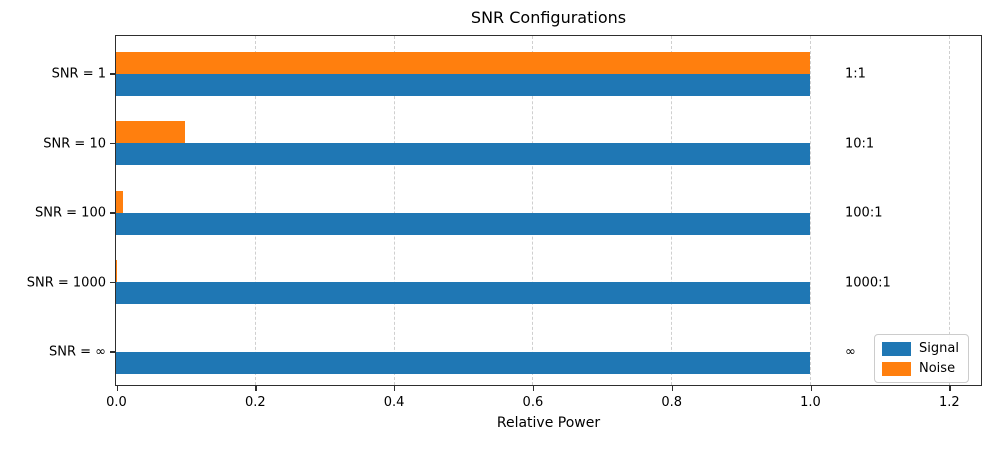 Image resolution: width=997 pixels, height=453 pixels. Describe the element at coordinates (672, 402) in the screenshot. I see `x-tick-label: 0.8` at that location.